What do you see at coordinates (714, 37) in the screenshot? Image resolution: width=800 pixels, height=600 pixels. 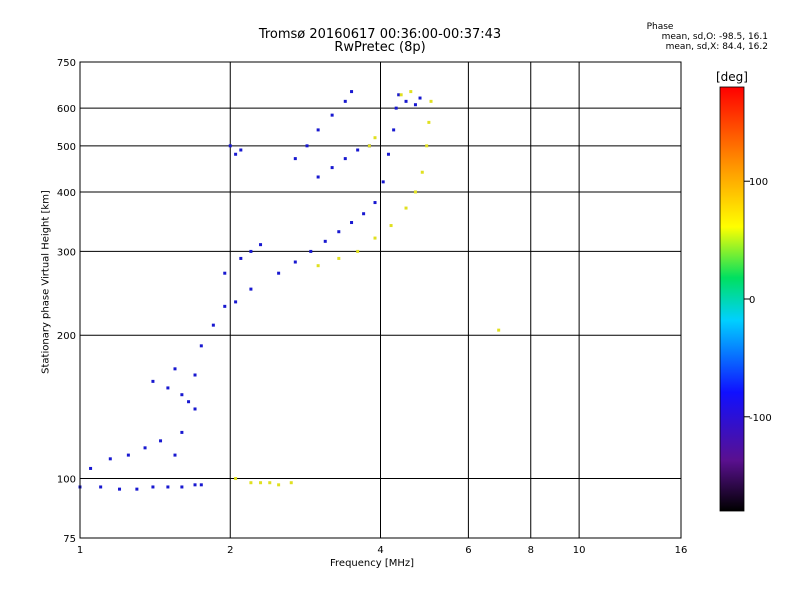 I see `o-mode-stats: mean, sd,O: -98.5, 16.1` at bounding box center [714, 37].